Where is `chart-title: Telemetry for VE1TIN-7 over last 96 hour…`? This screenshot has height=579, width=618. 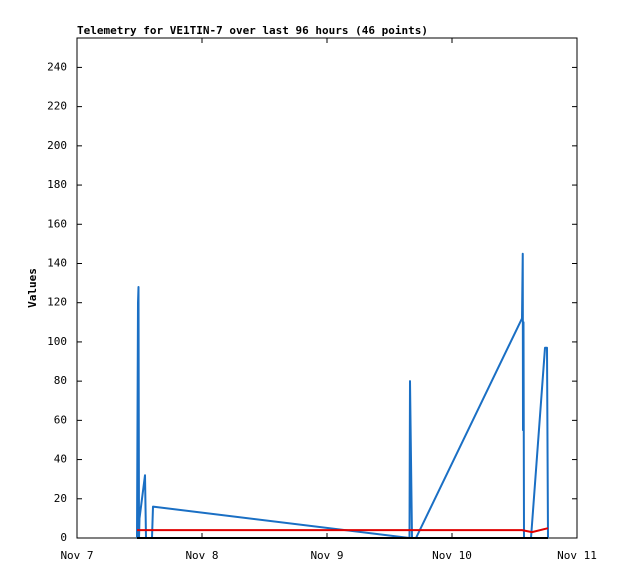 chart-title: Telemetry for VE1TIN-7 over last 96 hour… is located at coordinates (252, 30).